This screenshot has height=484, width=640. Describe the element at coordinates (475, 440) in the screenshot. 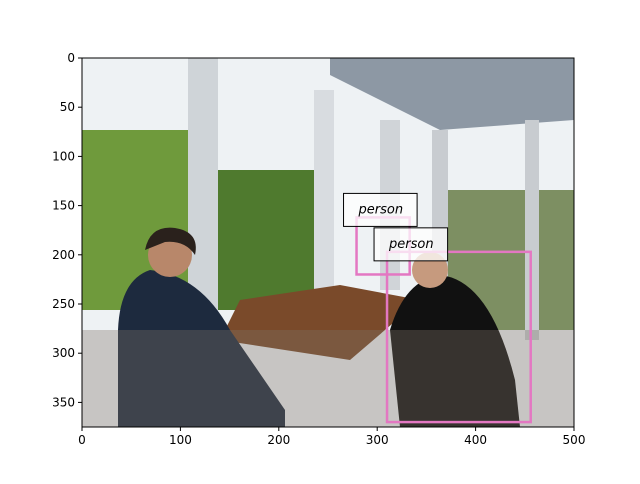

I see `x-tick-label: 400` at that location.